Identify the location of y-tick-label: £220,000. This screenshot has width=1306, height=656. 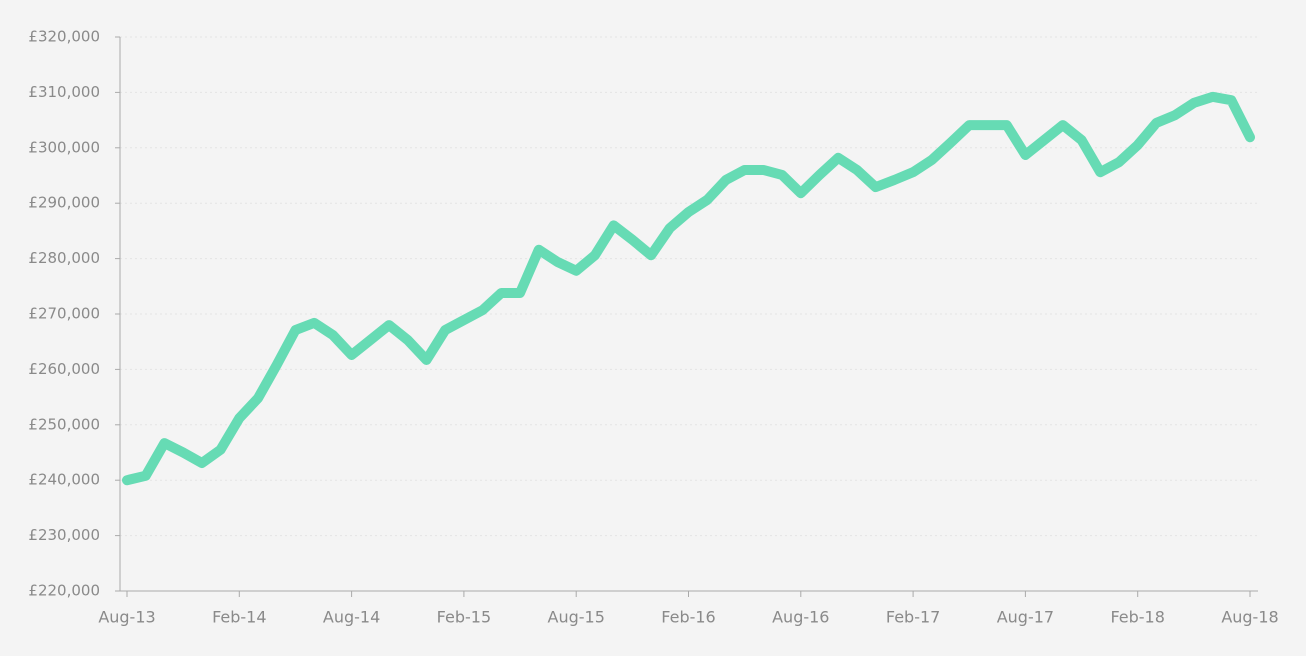
(64, 591).